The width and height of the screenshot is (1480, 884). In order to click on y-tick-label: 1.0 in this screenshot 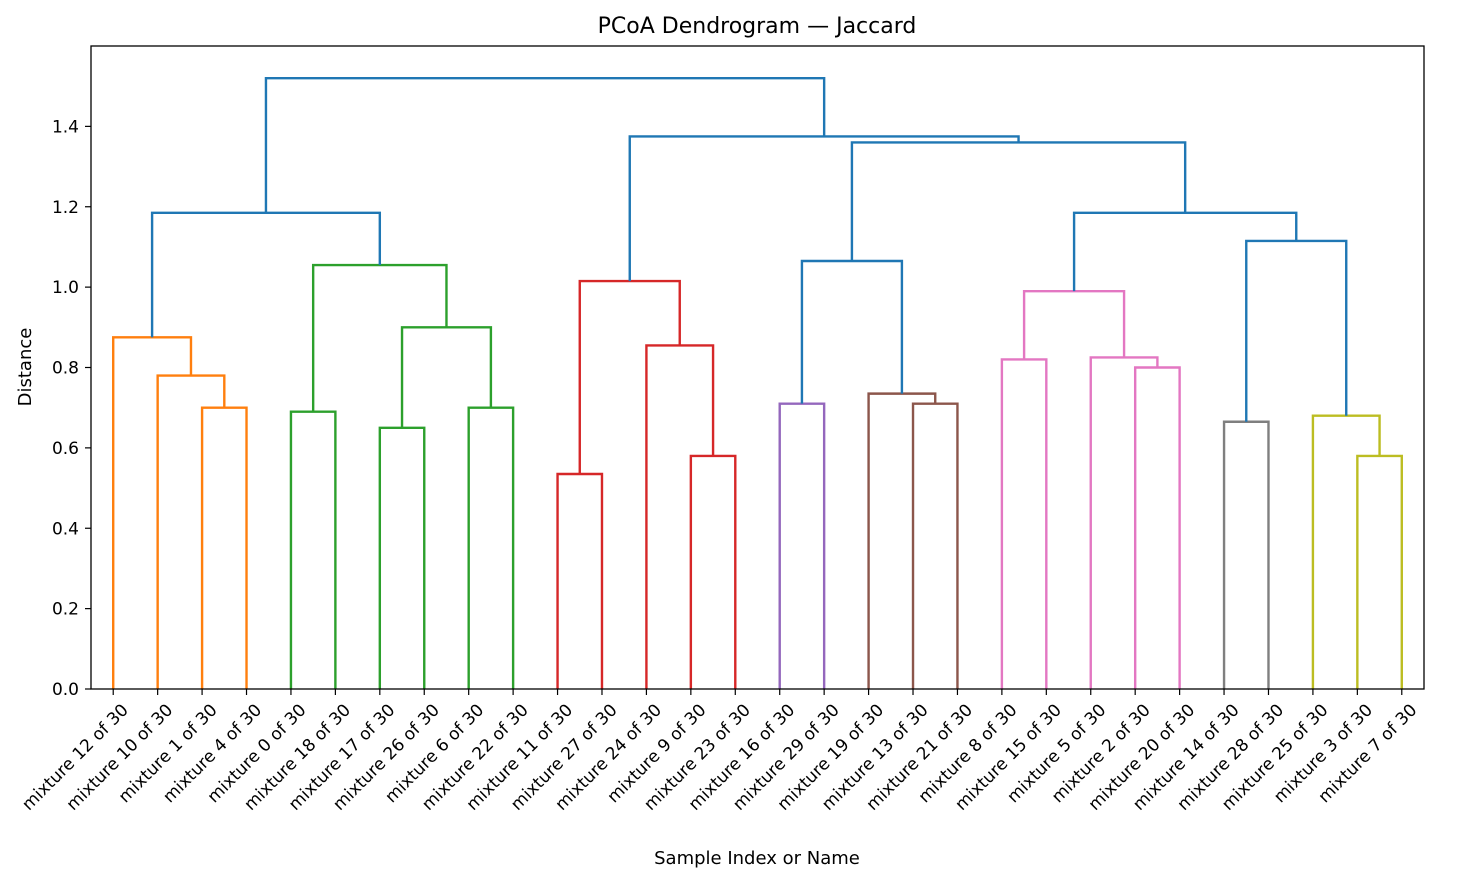, I will do `click(65, 288)`.